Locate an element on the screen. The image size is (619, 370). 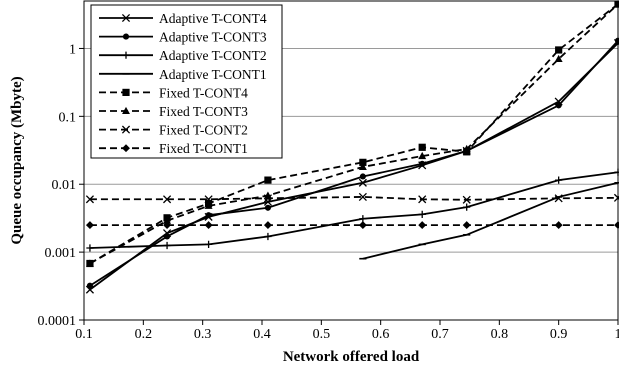
legend-label: Adaptive T-CONT3 is located at coordinates (213, 37).